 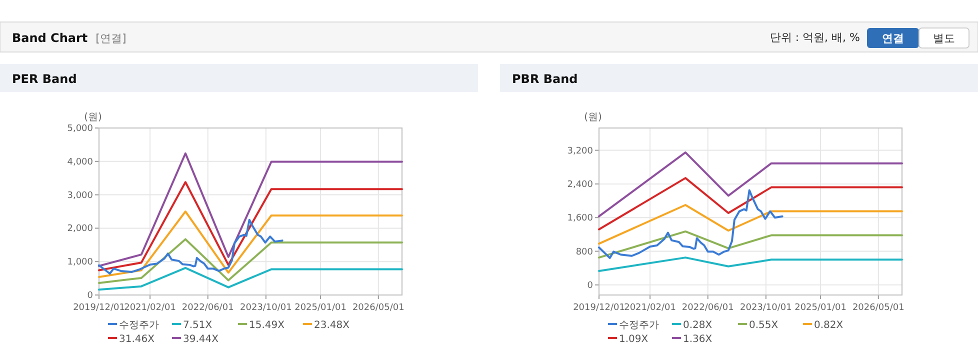 What do you see at coordinates (697, 339) in the screenshot?
I see `legend-label: 1.36X` at bounding box center [697, 339].